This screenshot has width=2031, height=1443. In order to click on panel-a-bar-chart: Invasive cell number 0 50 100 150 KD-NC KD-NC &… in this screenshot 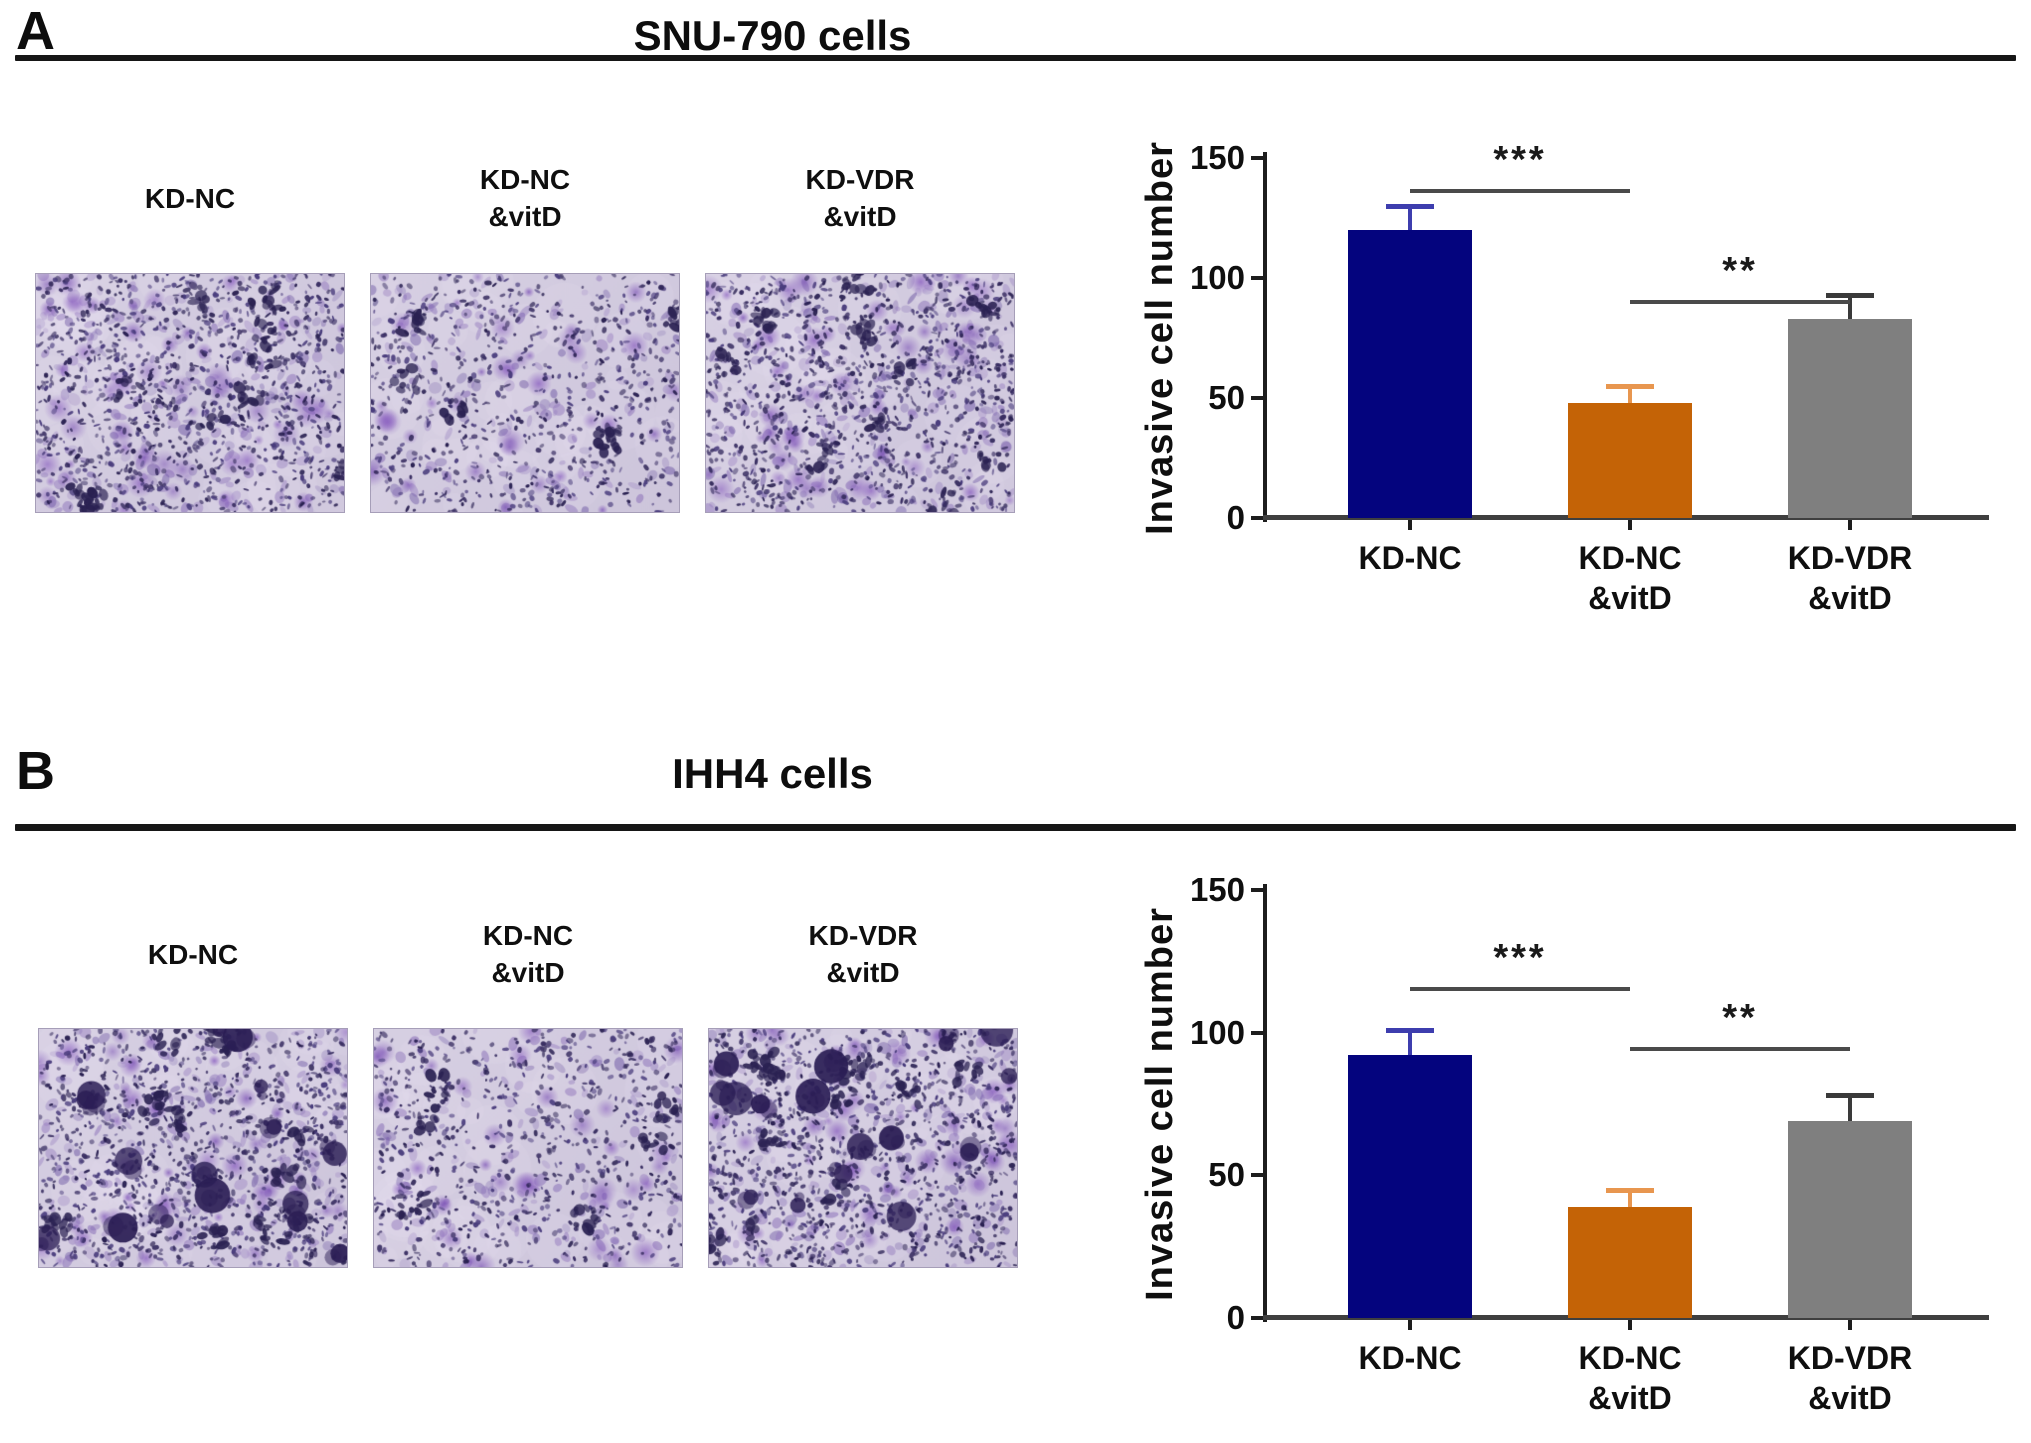, I will do `click(1564, 377)`.